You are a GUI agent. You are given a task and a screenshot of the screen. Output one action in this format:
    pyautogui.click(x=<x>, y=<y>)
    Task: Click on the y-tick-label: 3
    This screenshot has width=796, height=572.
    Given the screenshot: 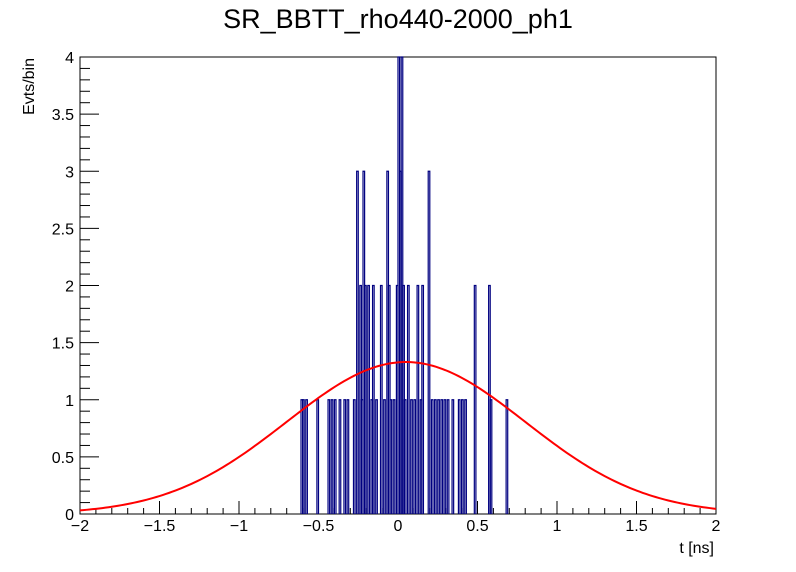 What is the action you would take?
    pyautogui.click(x=69, y=172)
    